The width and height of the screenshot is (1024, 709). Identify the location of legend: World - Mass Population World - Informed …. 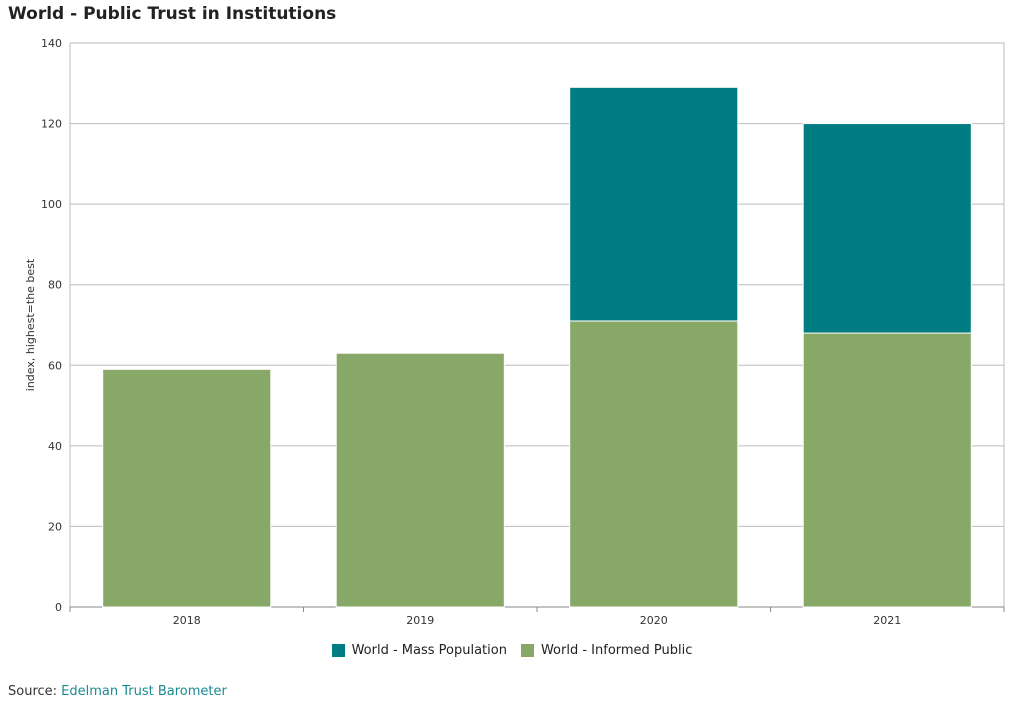
(512, 650).